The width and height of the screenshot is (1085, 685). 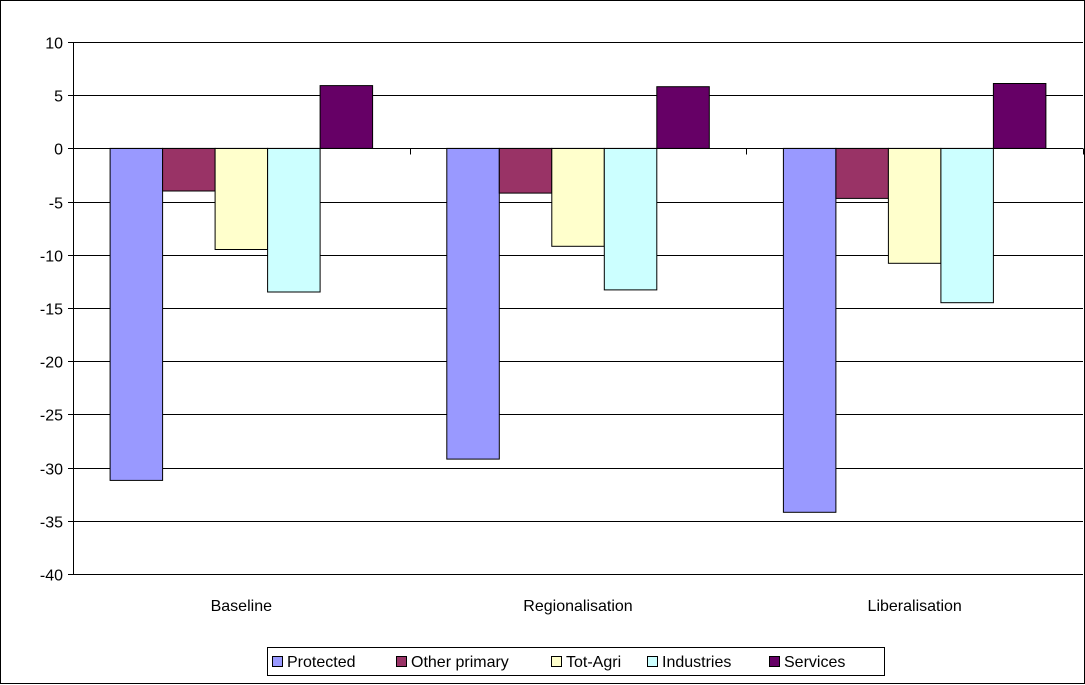 I want to click on y-tick-label: -35, so click(x=51, y=523).